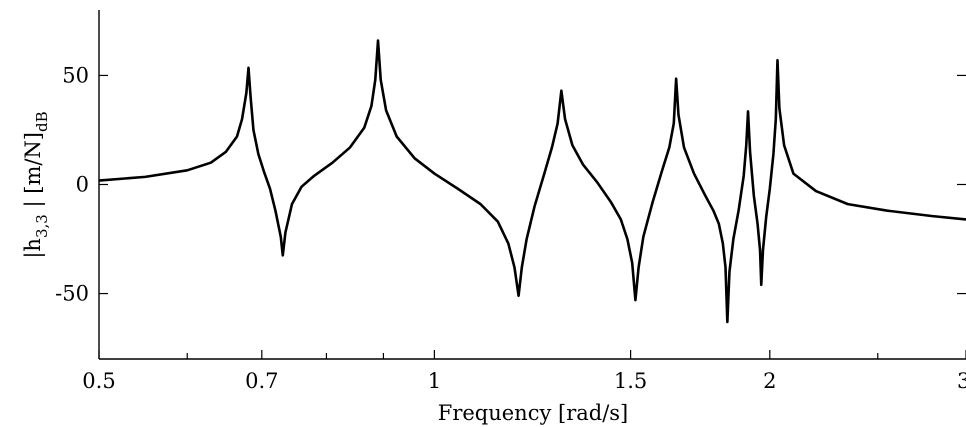 The image size is (966, 427). What do you see at coordinates (75, 75) in the screenshot?
I see `y-tick-label: 50` at bounding box center [75, 75].